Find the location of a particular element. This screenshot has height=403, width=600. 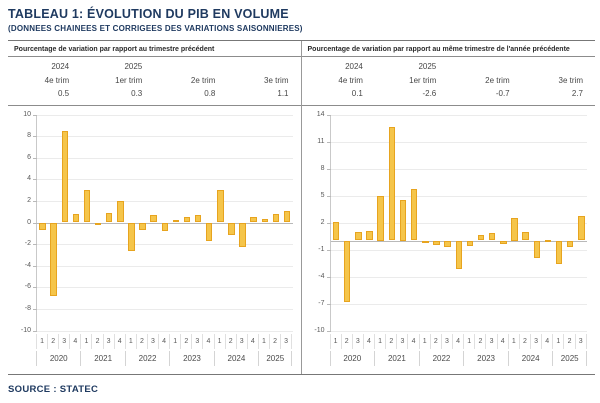

x-year-label: 2024 is located at coordinates (531, 358).